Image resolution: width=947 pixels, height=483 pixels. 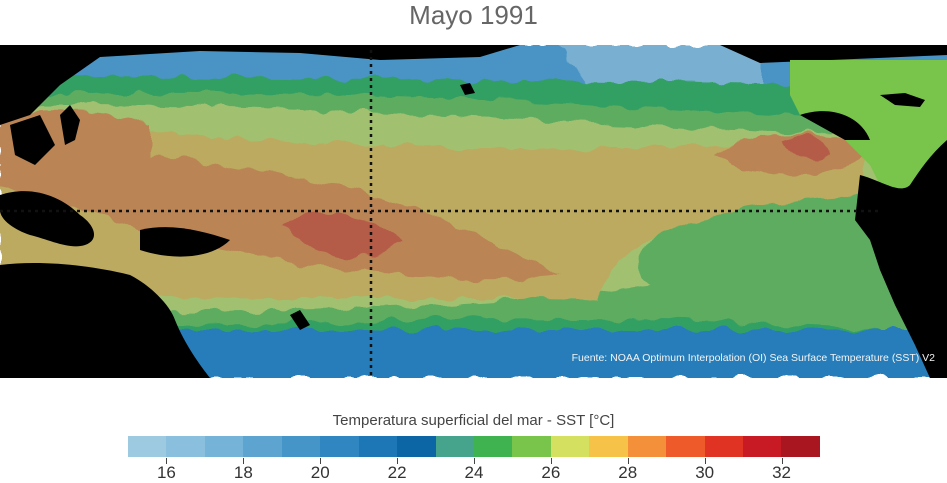 I want to click on colorbar, so click(x=474, y=446).